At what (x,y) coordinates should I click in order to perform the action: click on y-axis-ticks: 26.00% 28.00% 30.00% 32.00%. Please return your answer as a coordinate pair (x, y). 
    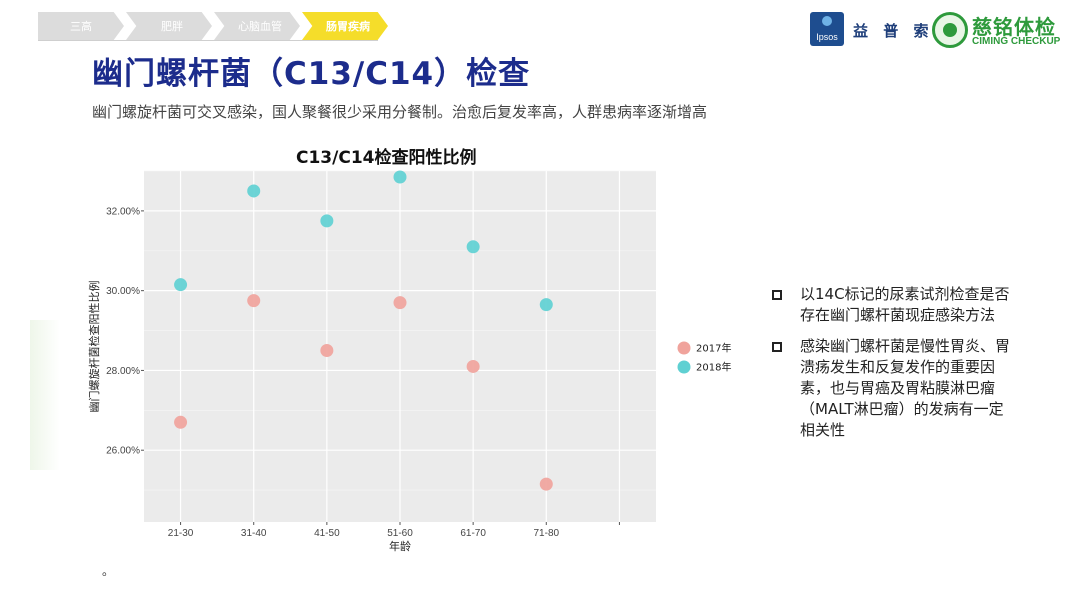
    Looking at the image, I should click on (125, 331).